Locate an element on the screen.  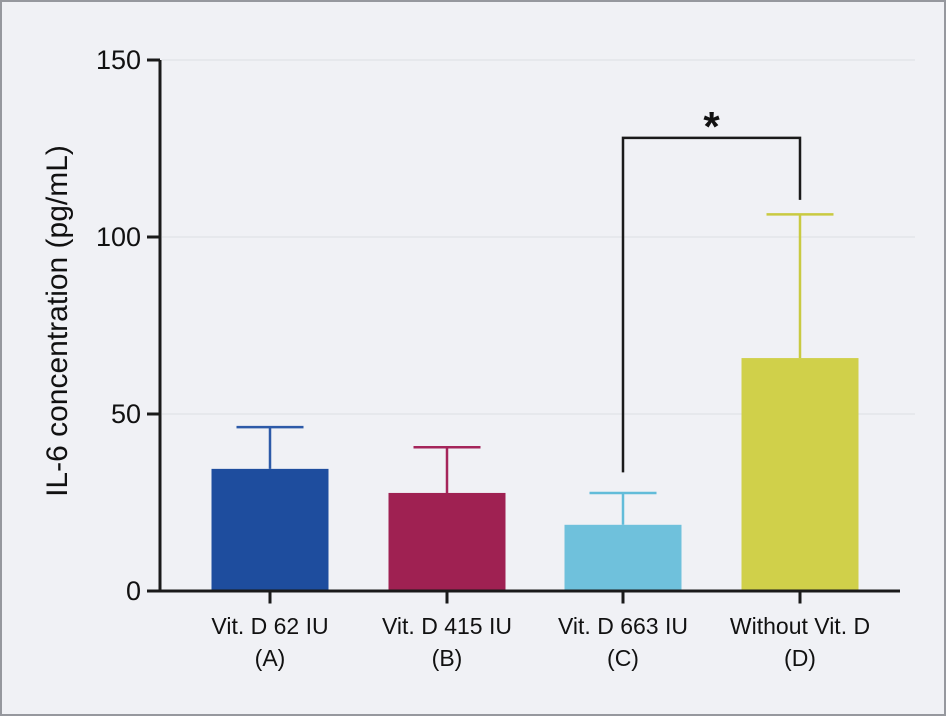
y-tick-label: 100 is located at coordinates (118, 237).